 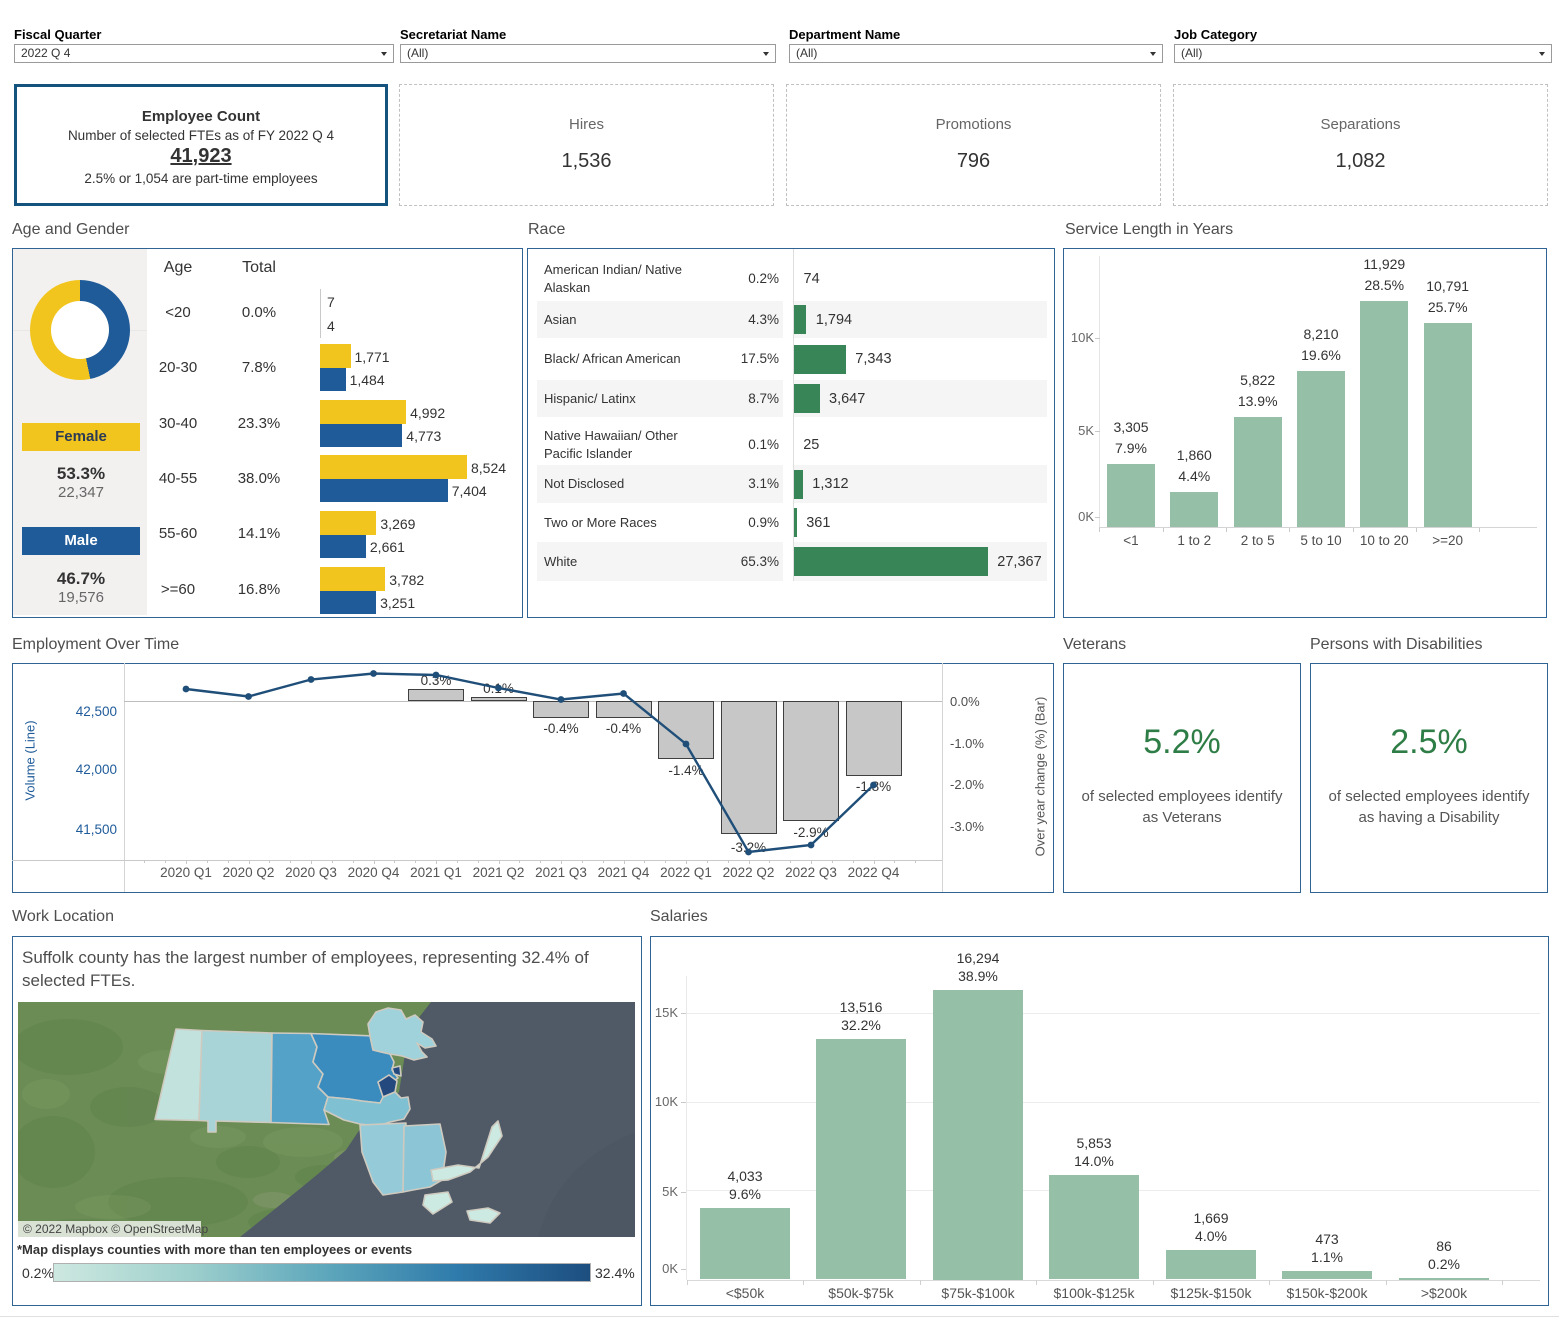 I want to click on svg-text: © 2022 Mapbox © OpenStreetMap, so click(x=115, y=1229).